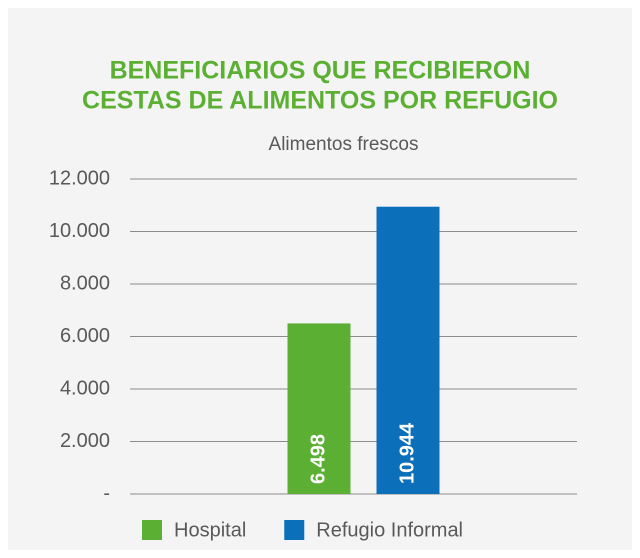 This screenshot has height=558, width=640. I want to click on y-tick-label: -, so click(106, 493).